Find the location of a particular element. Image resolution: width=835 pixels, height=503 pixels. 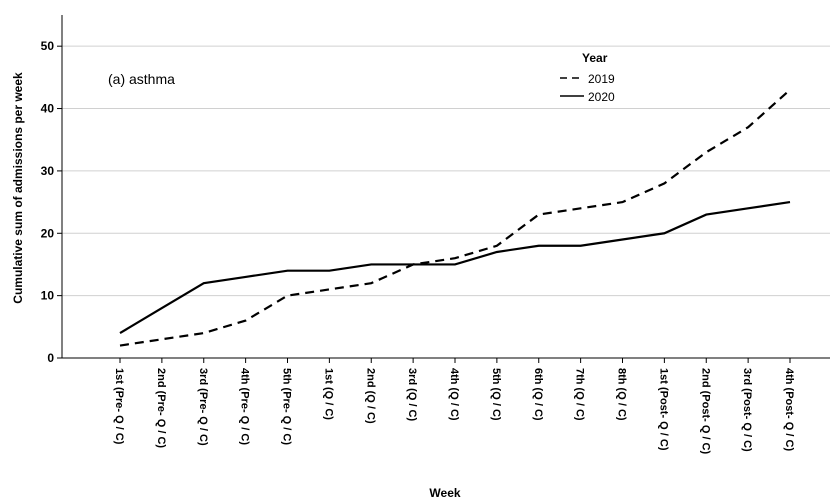

legend-title: Year is located at coordinates (595, 58).